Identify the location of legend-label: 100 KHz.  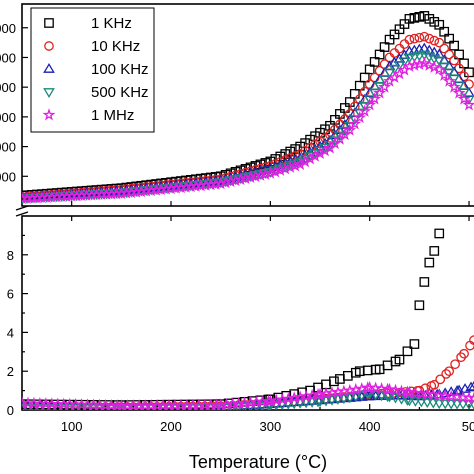
(120, 69).